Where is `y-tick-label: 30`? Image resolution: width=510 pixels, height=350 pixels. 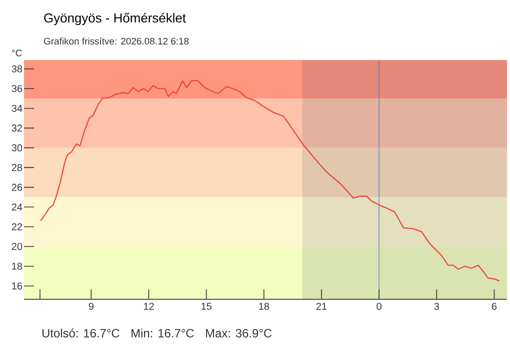 y-tick-label: 30 is located at coordinates (17, 148).